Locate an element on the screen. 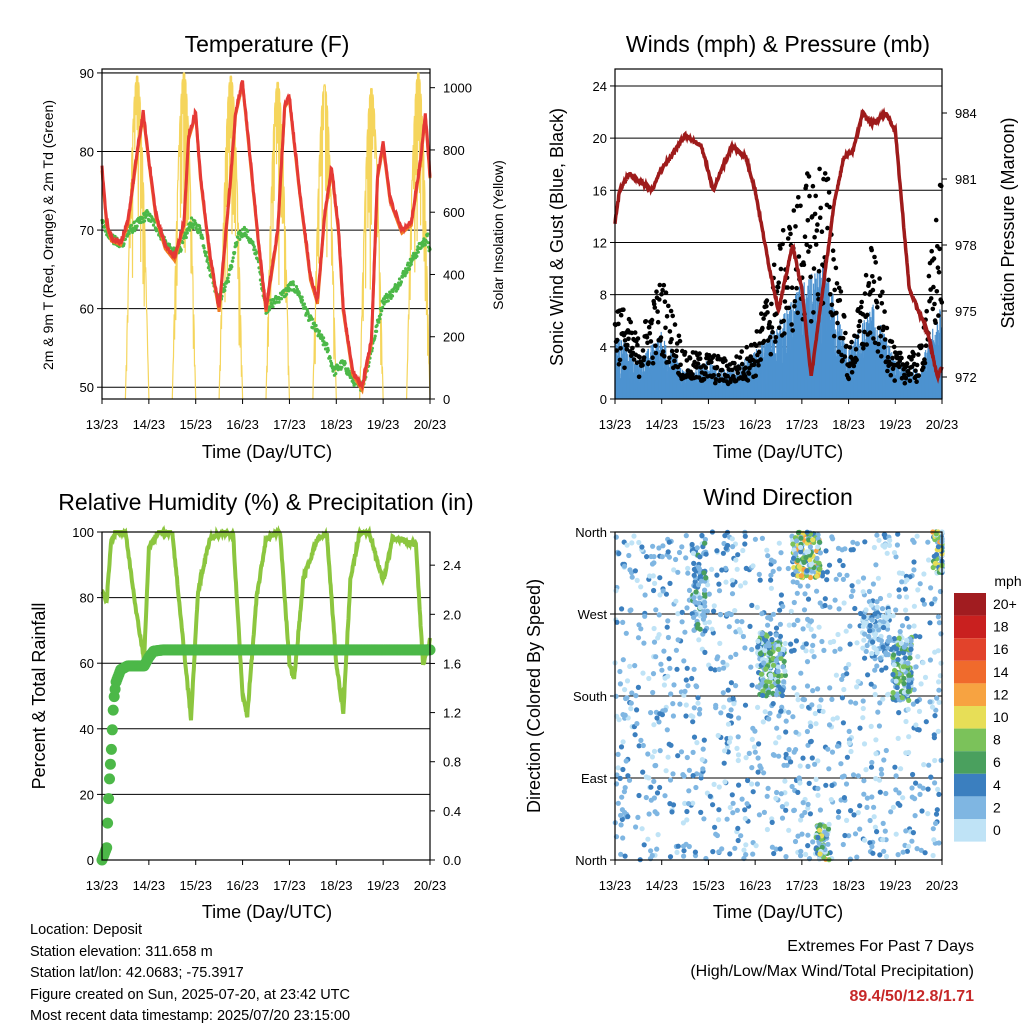  y-right-tick-label: 600 is located at coordinates (454, 212).